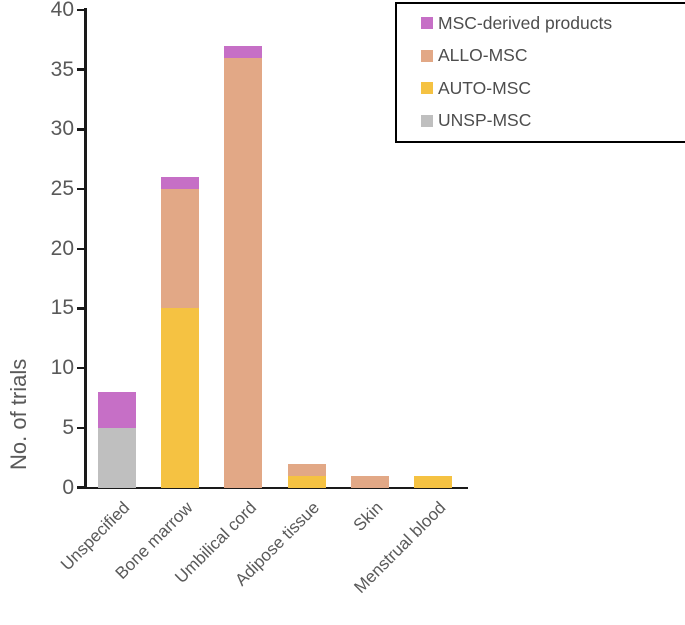 This screenshot has height=625, width=685. What do you see at coordinates (483, 55) in the screenshot?
I see `legend-label: ALLO-MSC` at bounding box center [483, 55].